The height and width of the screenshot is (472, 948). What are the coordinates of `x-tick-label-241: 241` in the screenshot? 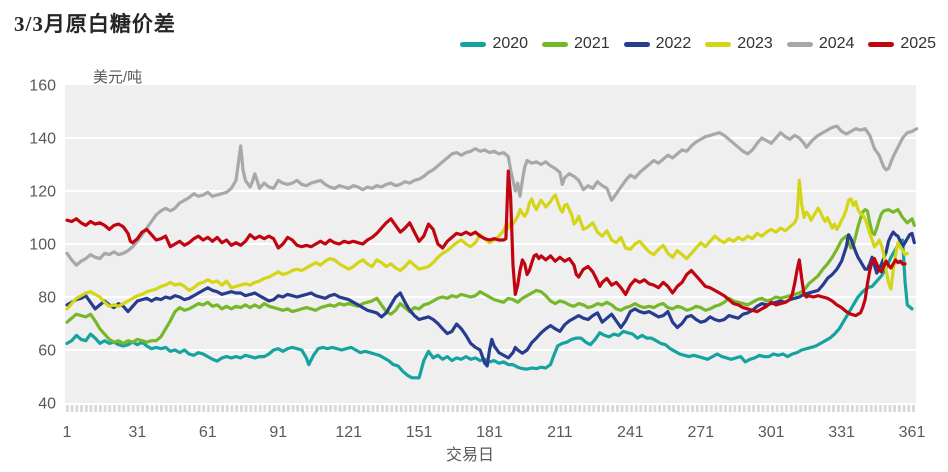 It's located at (630, 432).